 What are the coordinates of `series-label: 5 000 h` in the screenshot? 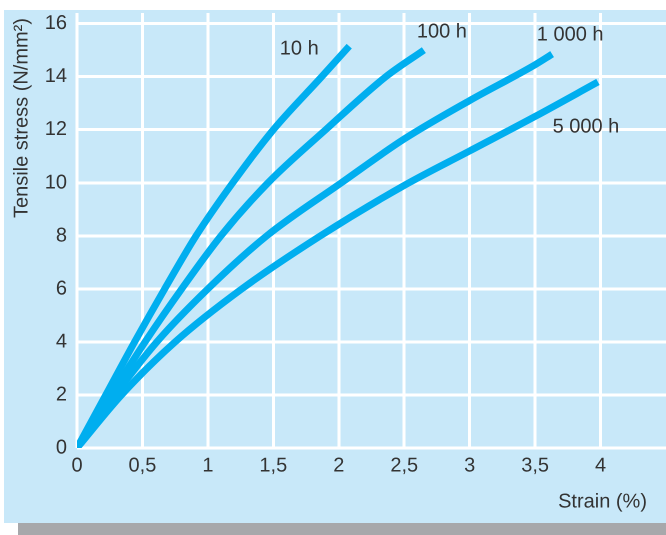 It's located at (586, 126).